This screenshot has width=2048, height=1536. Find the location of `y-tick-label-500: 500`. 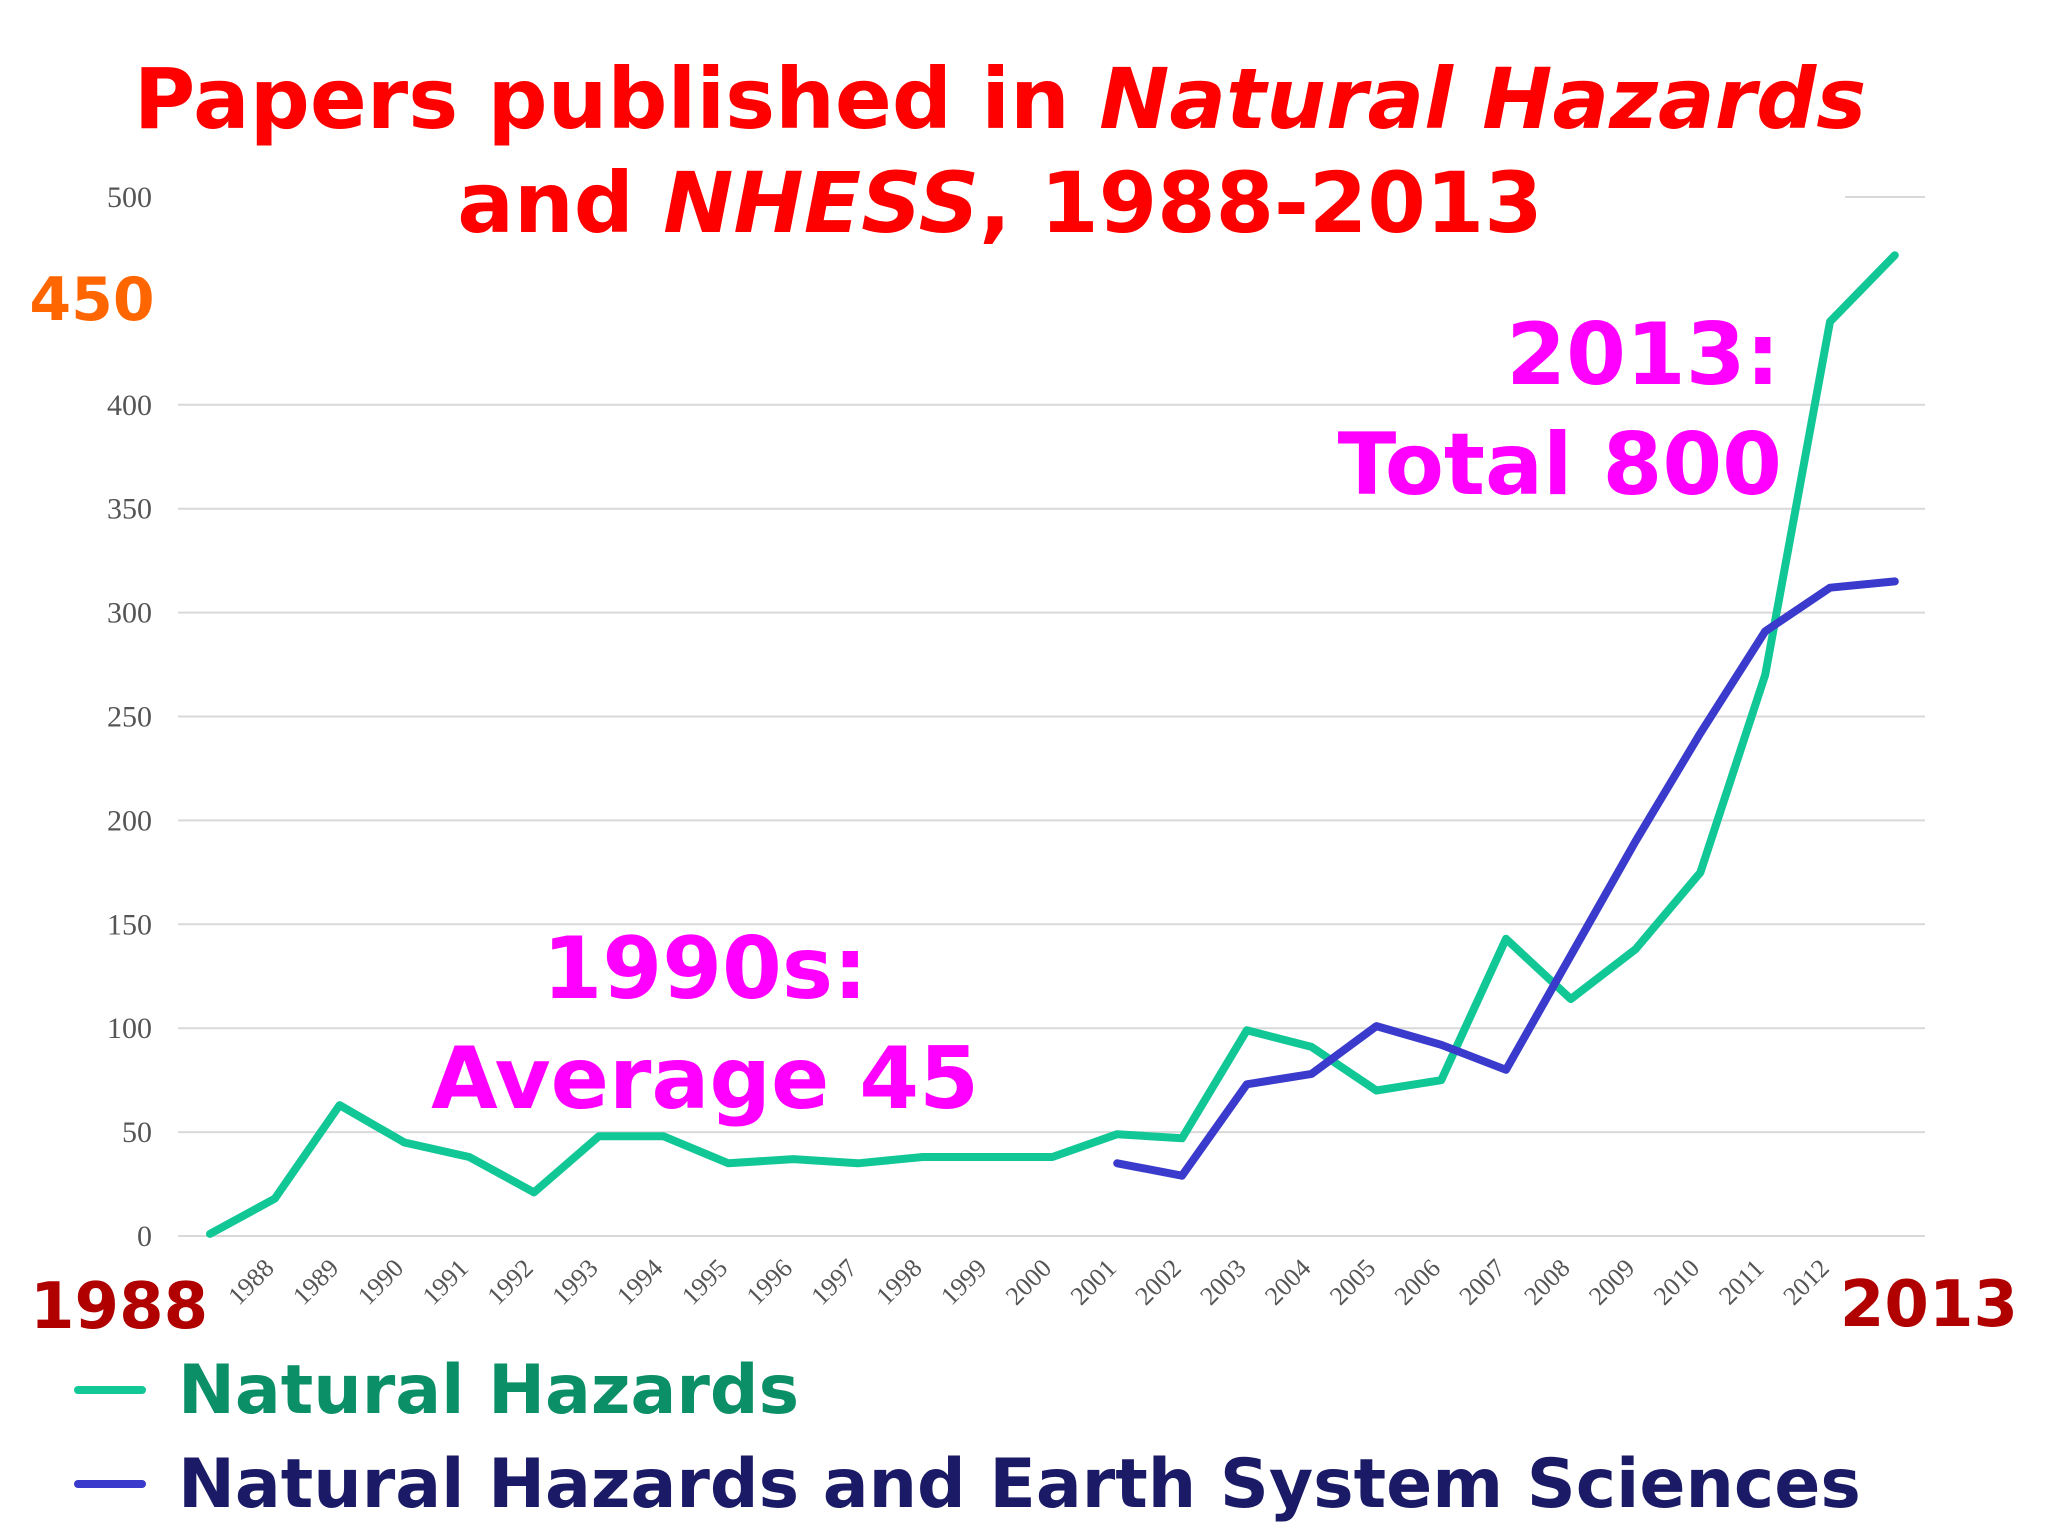

y-tick-label-500: 500 is located at coordinates (129, 197).